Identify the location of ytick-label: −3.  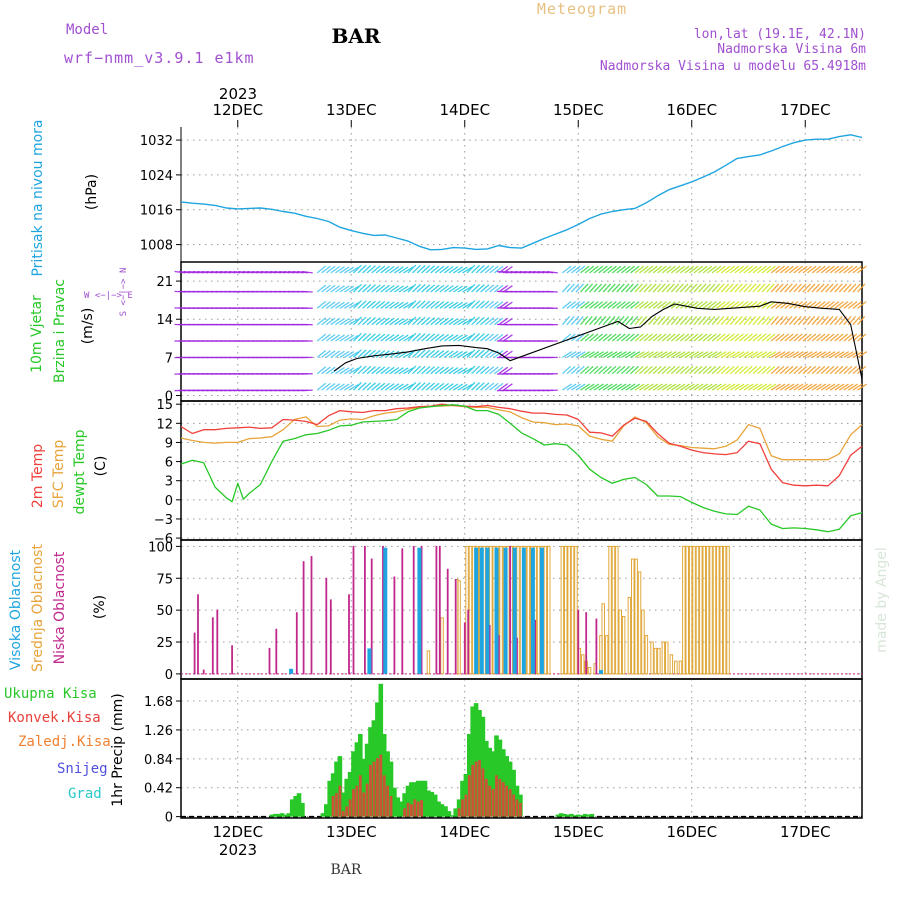
(163, 520).